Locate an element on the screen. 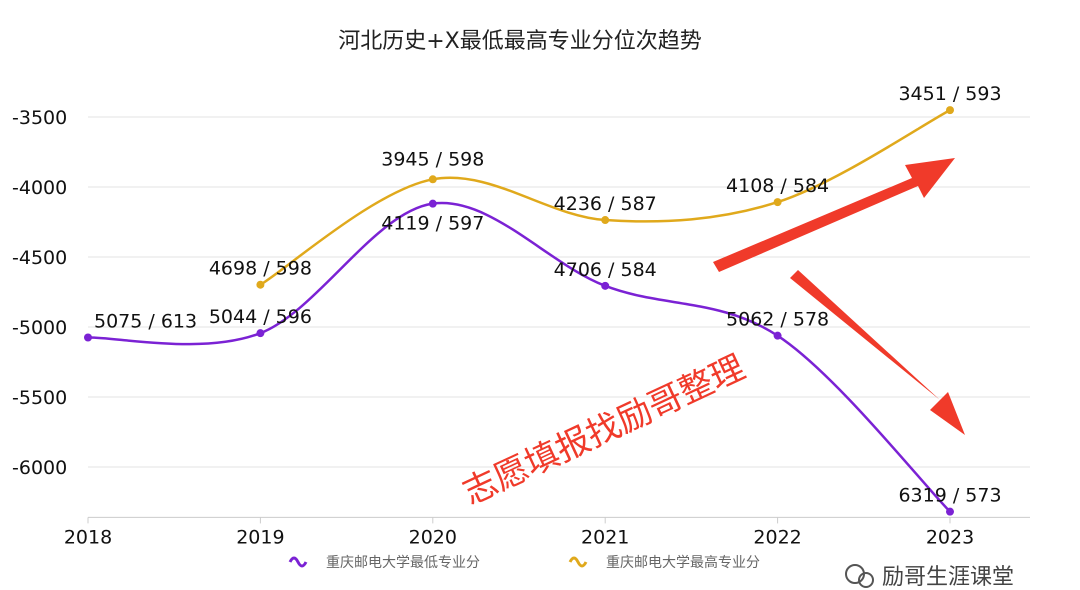  y-tick-label: -5000 is located at coordinates (39, 328).